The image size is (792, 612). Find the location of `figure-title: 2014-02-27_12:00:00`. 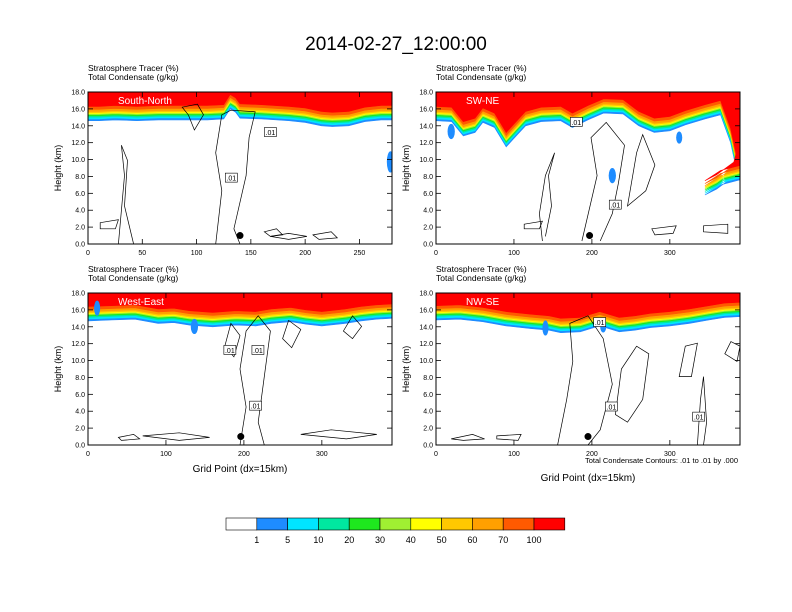

figure-title: 2014-02-27_12:00:00 is located at coordinates (396, 44).